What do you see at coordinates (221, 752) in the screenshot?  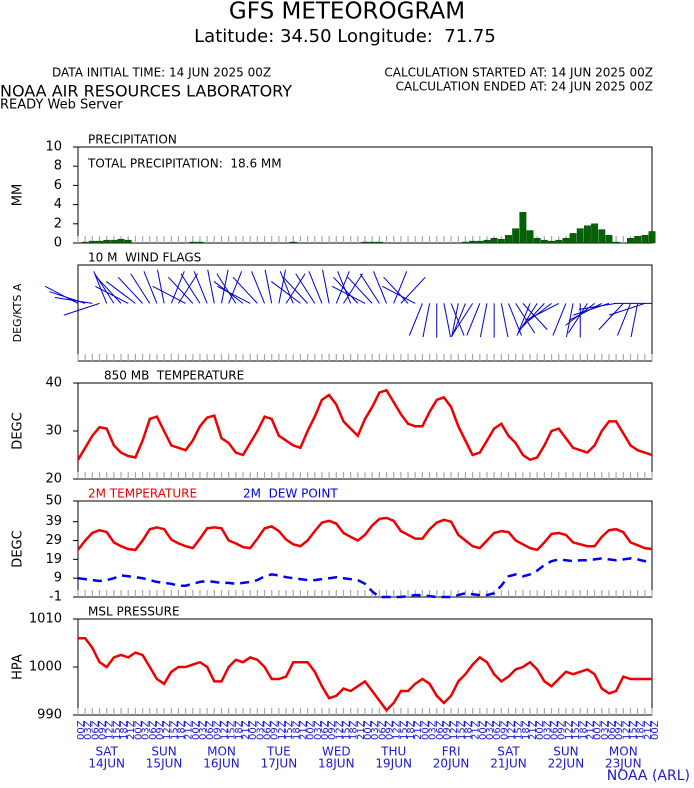 I see `day-label: MON` at bounding box center [221, 752].